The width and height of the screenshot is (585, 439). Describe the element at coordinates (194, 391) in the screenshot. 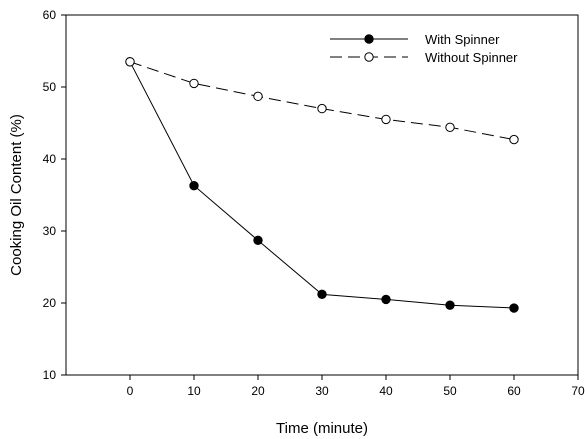

I see `x-tick-label: 10` at that location.